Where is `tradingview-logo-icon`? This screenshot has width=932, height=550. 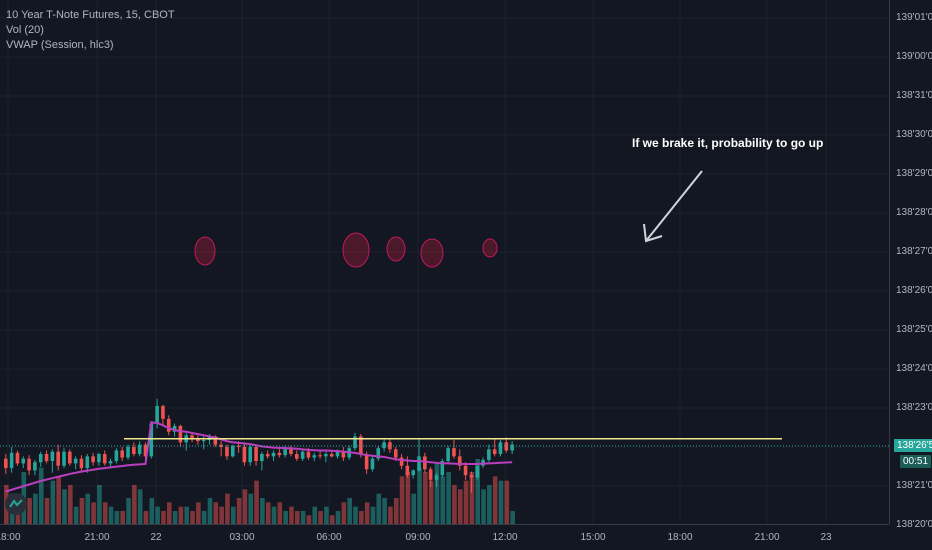
tradingview-logo-icon is located at coordinates (16, 504).